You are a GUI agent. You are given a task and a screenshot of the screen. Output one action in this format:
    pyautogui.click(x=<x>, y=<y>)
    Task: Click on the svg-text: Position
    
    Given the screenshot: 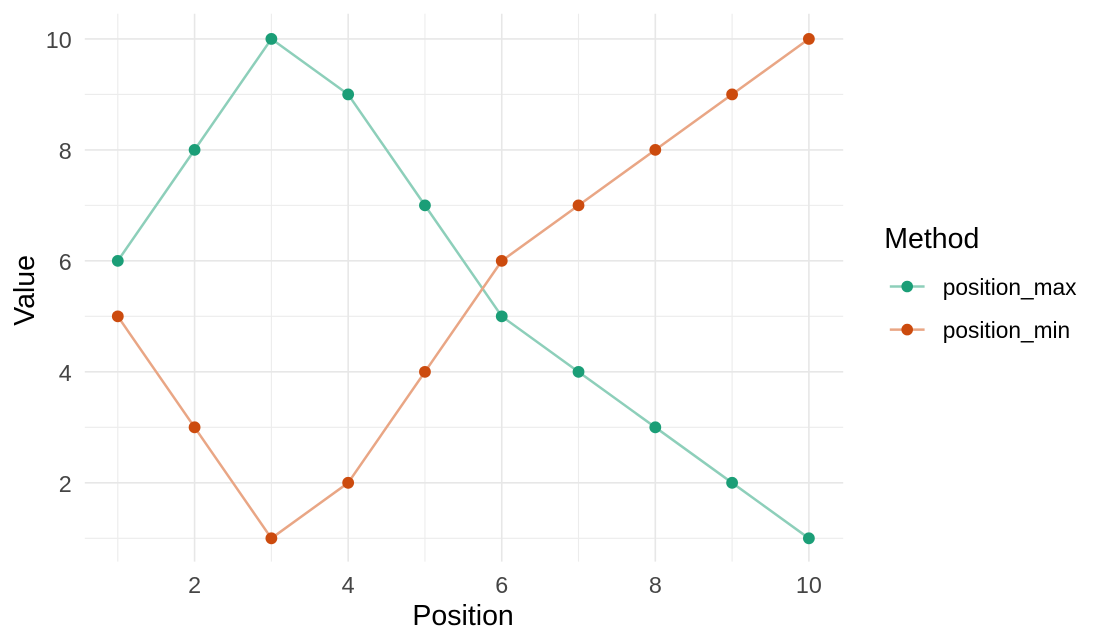 What is the action you would take?
    pyautogui.click(x=462, y=616)
    